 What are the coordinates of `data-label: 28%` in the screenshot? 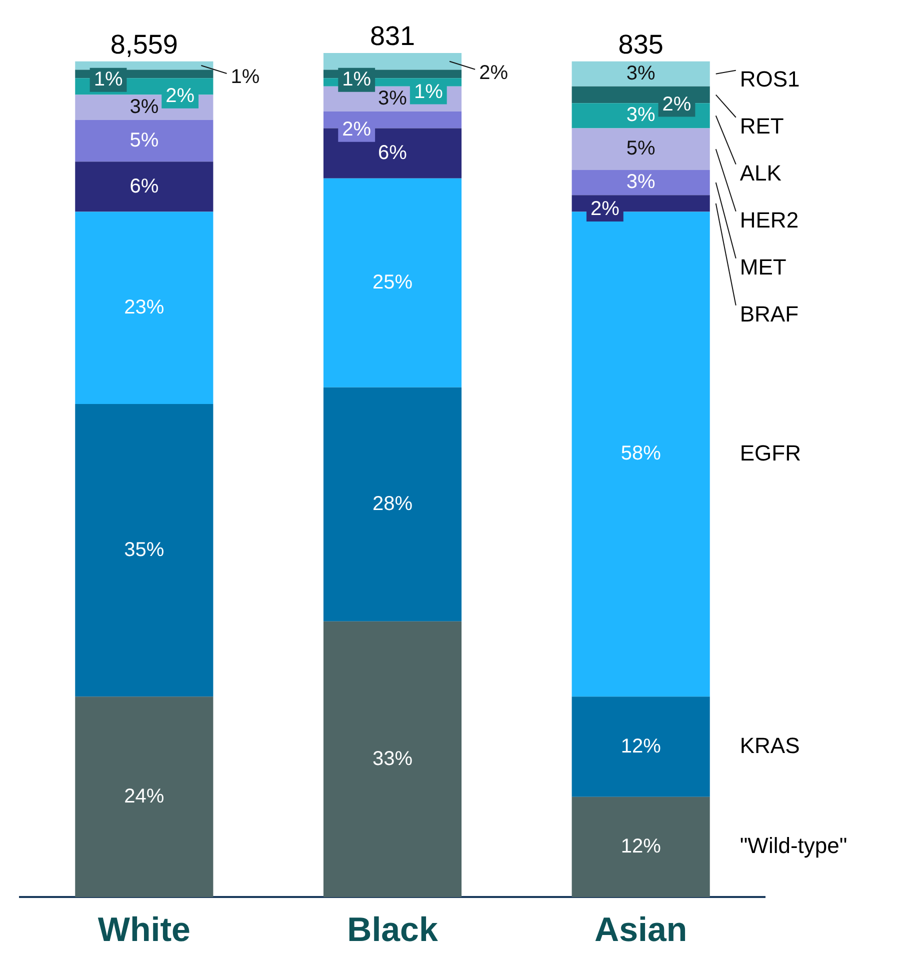 It's located at (392, 503).